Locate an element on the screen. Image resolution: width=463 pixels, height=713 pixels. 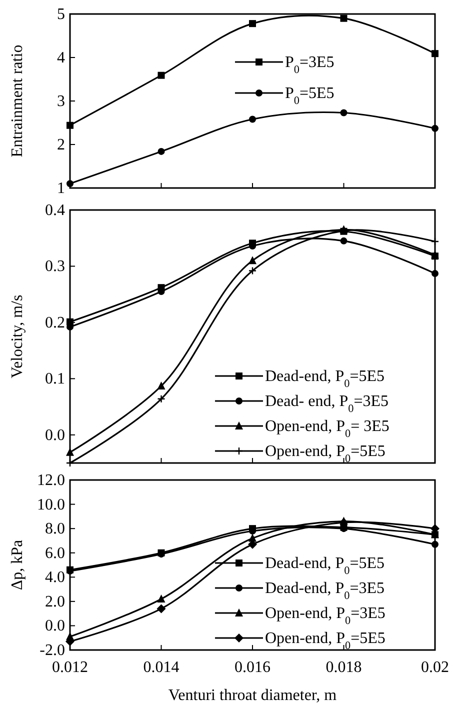
x-axis-title: Venturi throat diameter, m is located at coordinates (253, 695).